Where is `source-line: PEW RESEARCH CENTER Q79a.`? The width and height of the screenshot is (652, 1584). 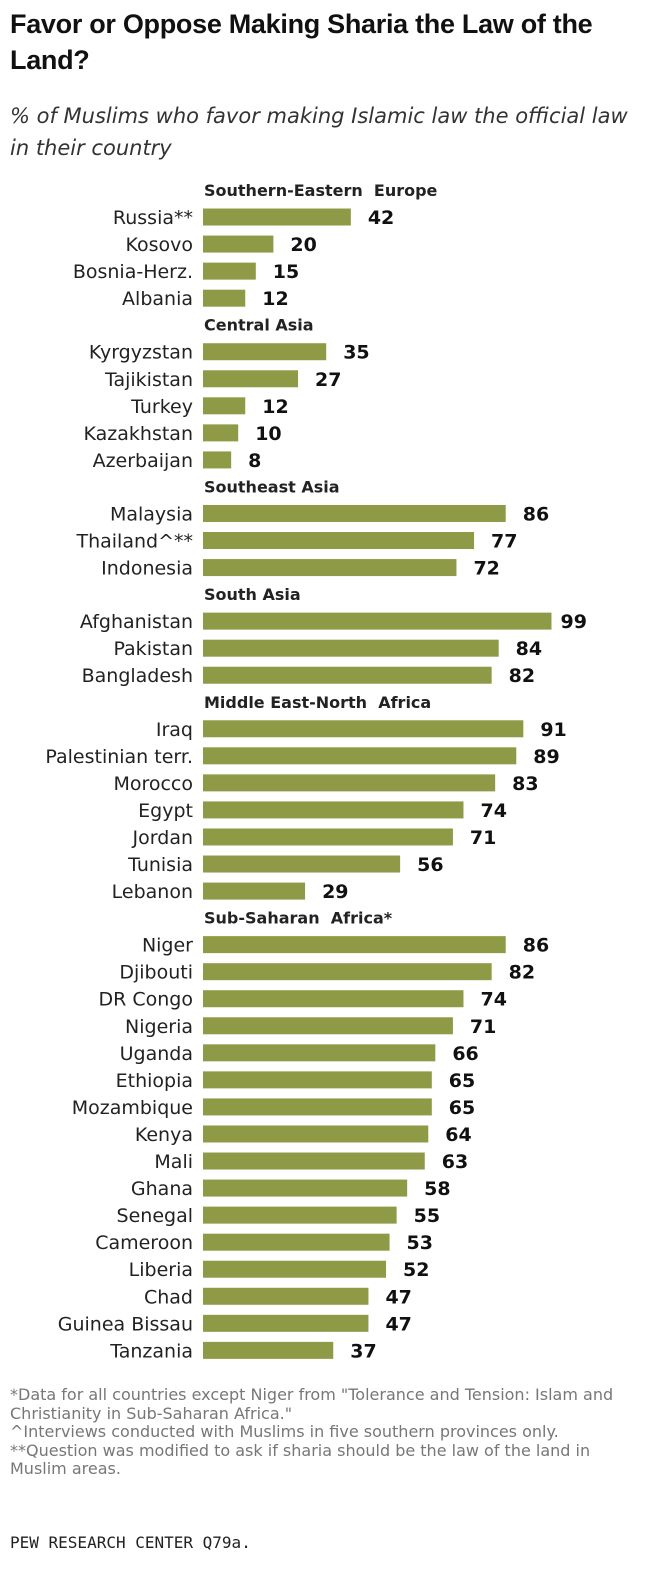
source-line: PEW RESEARCH CENTER Q79a. is located at coordinates (130, 1542).